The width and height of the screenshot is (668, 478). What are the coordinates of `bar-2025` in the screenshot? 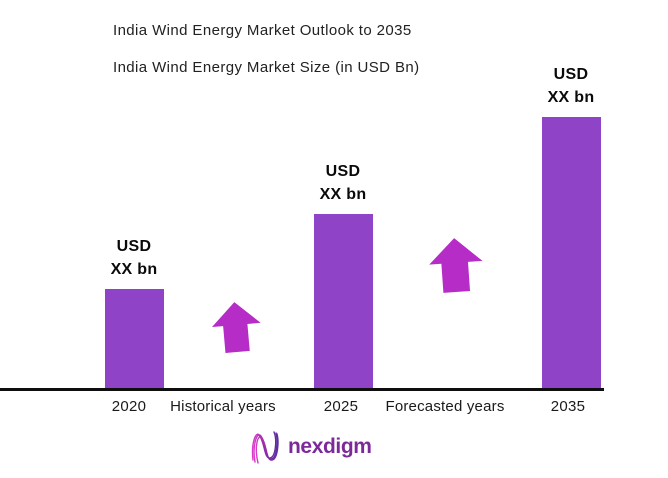 It's located at (343, 302).